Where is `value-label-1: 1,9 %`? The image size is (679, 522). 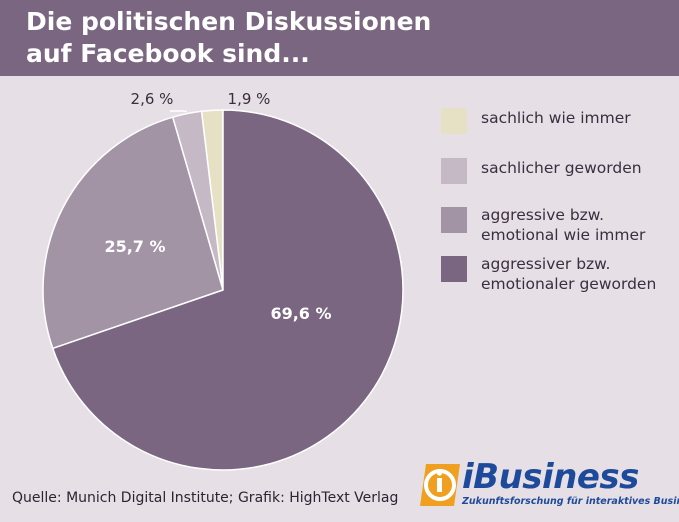 value-label-1: 1,9 % is located at coordinates (249, 99).